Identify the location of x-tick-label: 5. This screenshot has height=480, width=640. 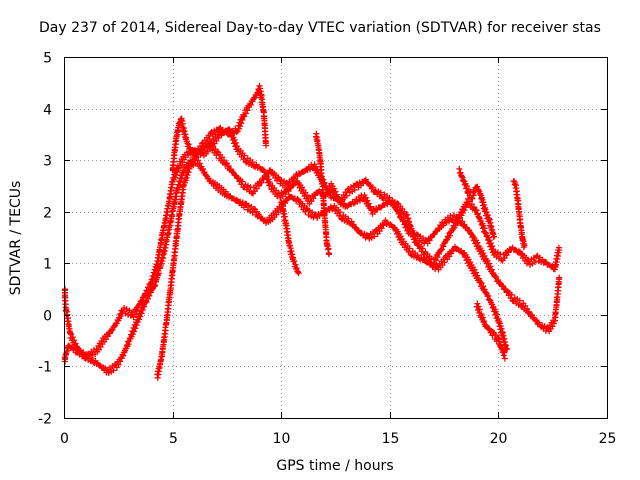
(173, 439).